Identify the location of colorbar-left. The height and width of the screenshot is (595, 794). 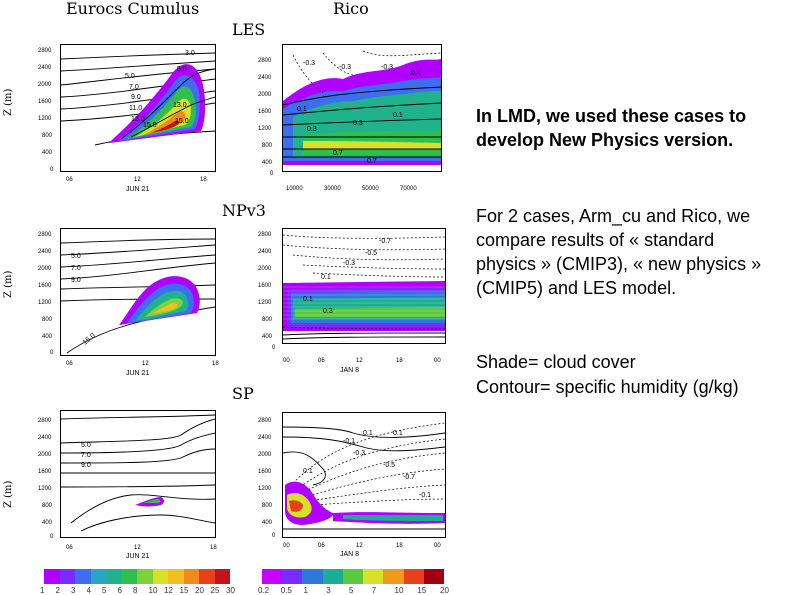
(137, 576).